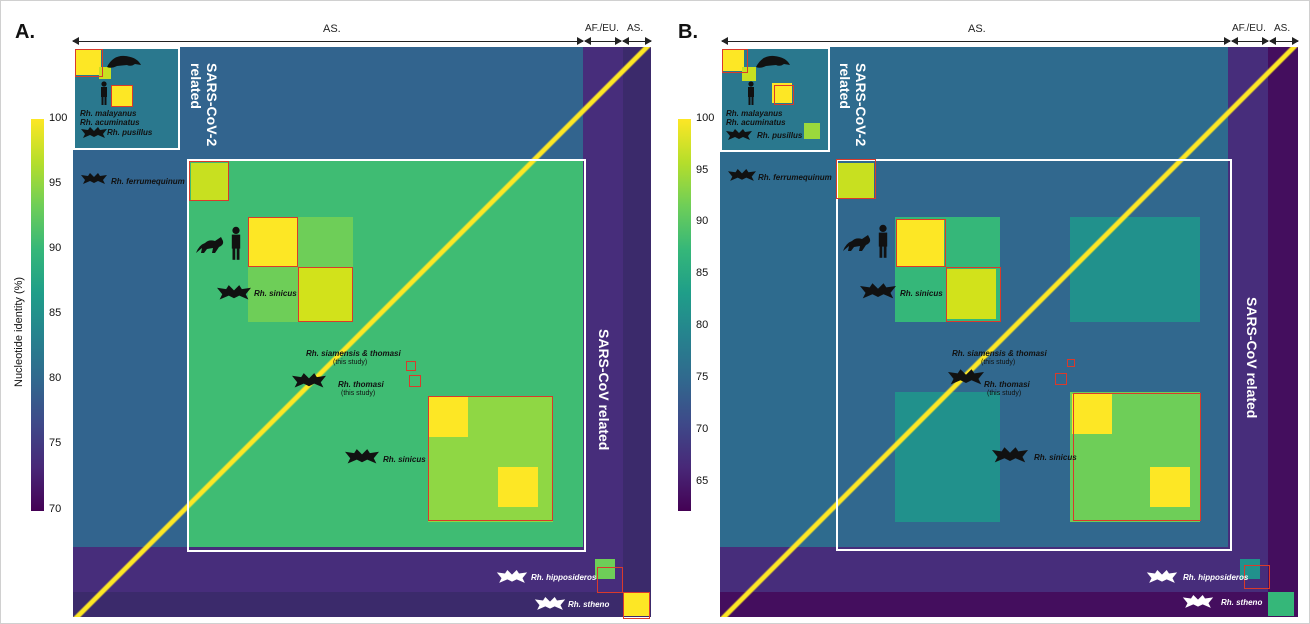 This screenshot has height=624, width=1310. What do you see at coordinates (702, 221) in the screenshot?
I see `colorbar-tick: 90` at bounding box center [702, 221].